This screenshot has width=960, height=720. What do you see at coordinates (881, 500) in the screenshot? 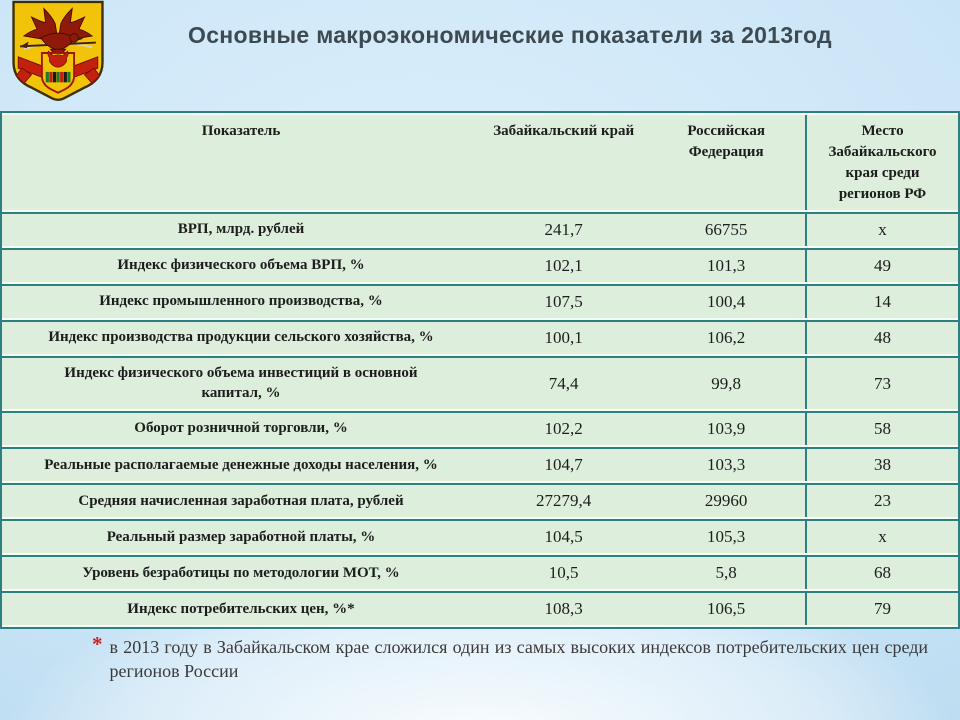
I see `place-cell: 23` at bounding box center [881, 500].